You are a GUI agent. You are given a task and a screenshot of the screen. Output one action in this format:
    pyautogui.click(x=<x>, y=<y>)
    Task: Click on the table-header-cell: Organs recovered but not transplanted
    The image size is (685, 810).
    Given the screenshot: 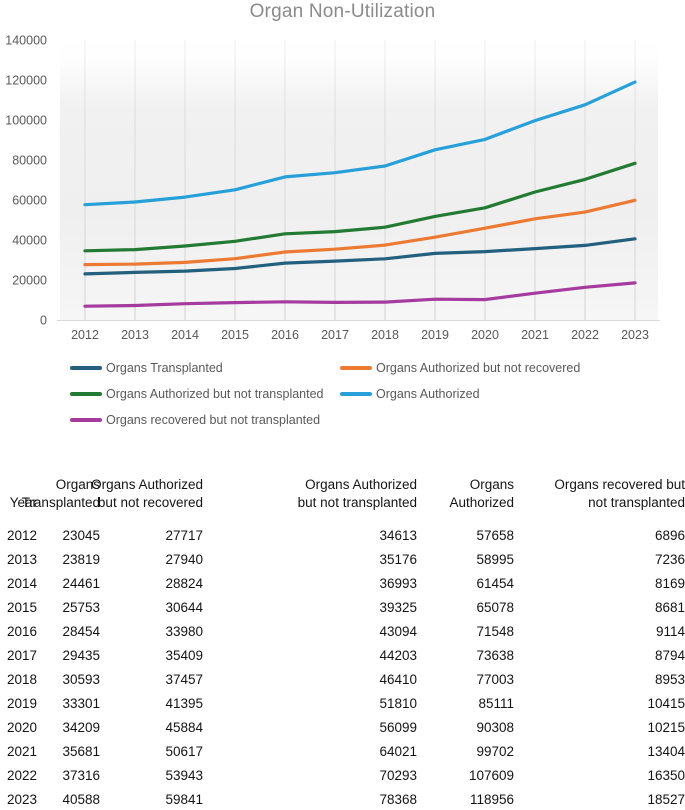 What is the action you would take?
    pyautogui.click(x=619, y=493)
    